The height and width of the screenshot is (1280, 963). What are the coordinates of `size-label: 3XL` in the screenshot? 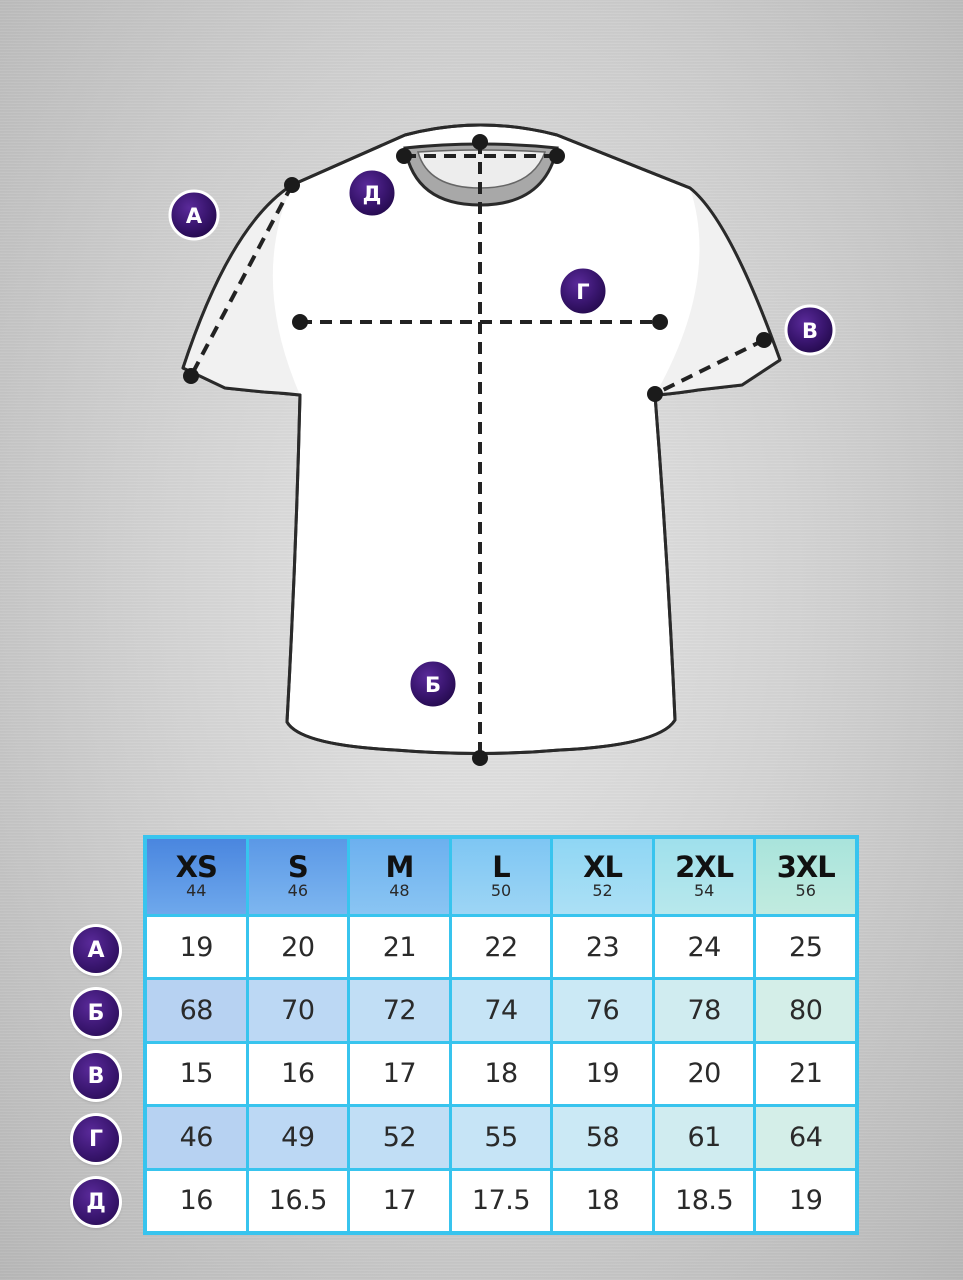 It's located at (806, 867).